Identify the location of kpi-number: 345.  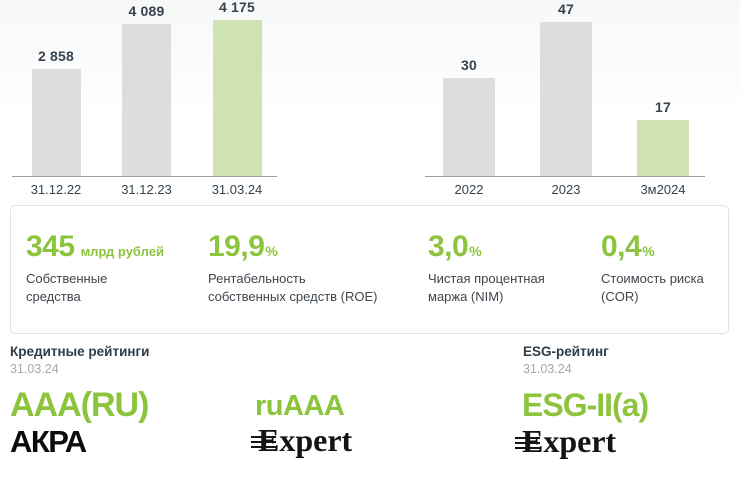
(50, 246).